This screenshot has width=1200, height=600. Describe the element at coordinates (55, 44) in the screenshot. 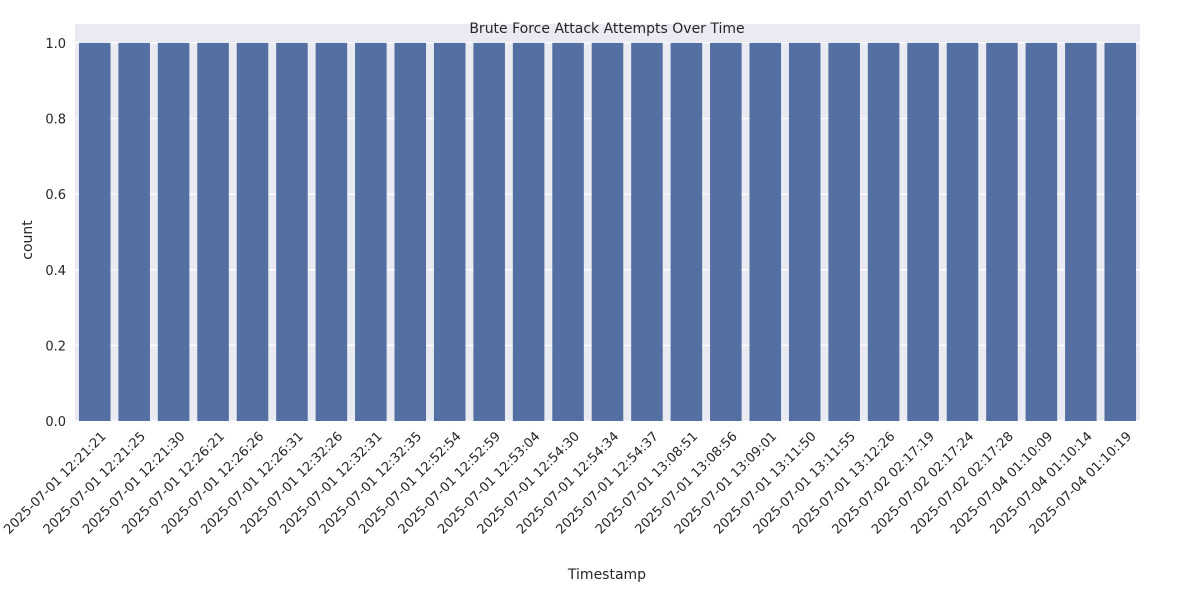

I see `y-tick-label: 1.0` at that location.